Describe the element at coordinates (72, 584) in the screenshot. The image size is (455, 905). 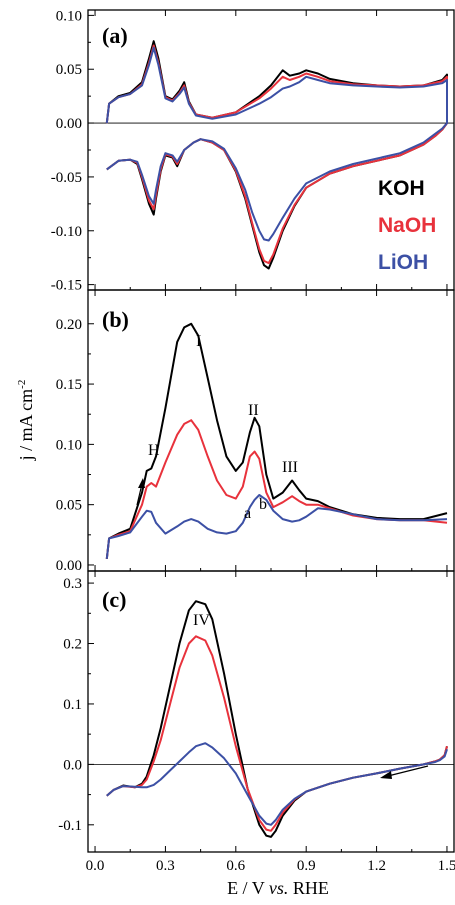
I see `y-tick-label-c: 0.3` at that location.